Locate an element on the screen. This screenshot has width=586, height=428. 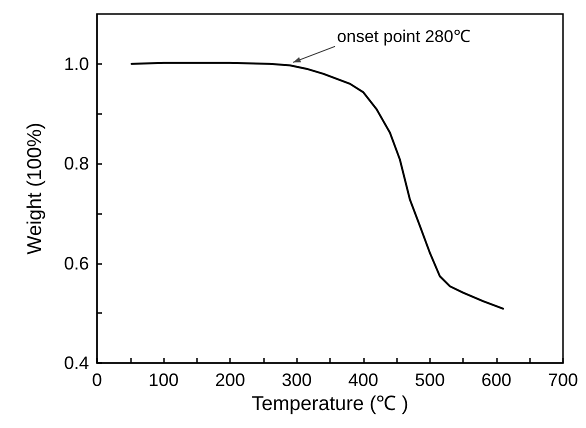
x-tick-label: 600 is located at coordinates (496, 380).